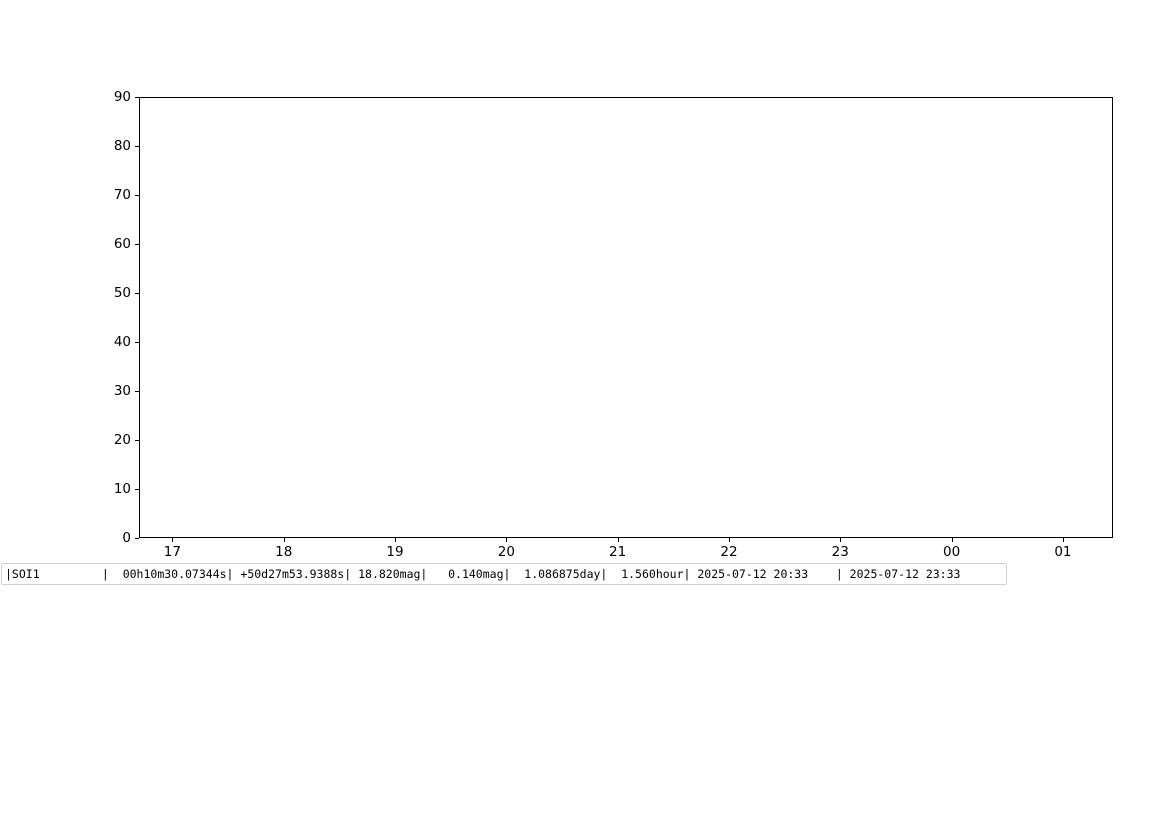  What do you see at coordinates (126, 538) in the screenshot?
I see `y-tick-label: 0` at bounding box center [126, 538].